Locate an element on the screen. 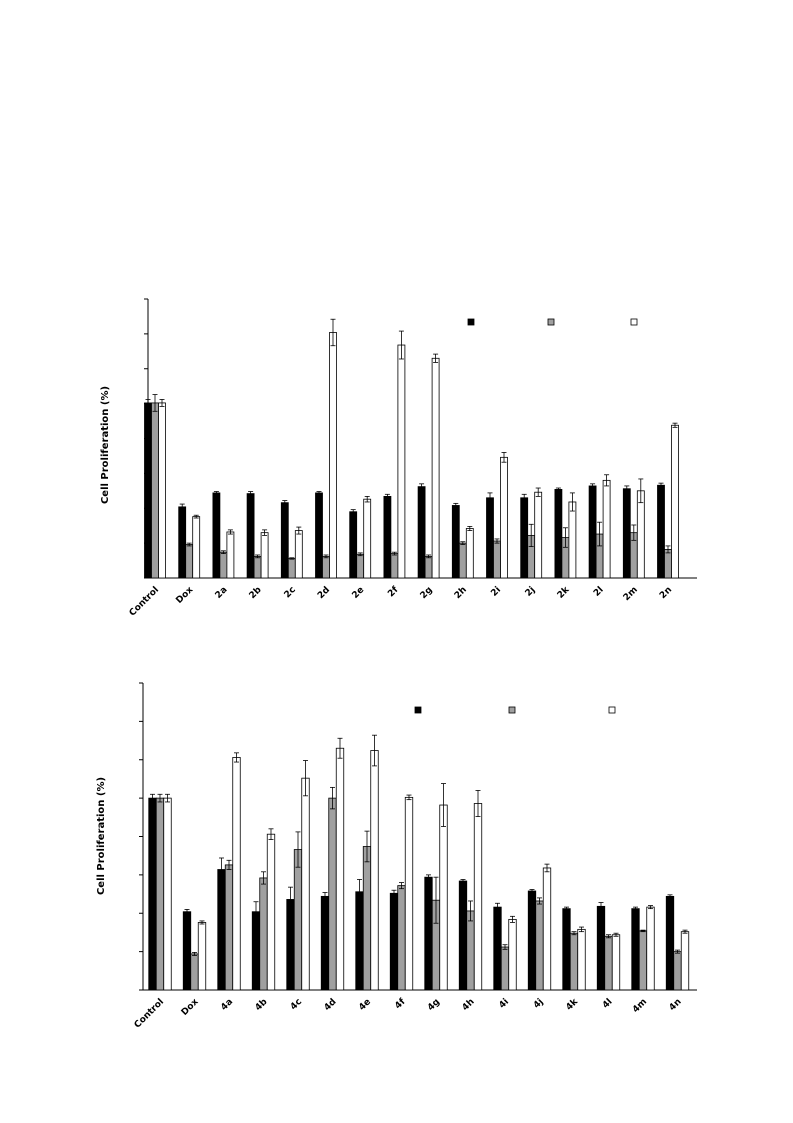 This screenshot has width=793, height=1123. x-tick-label: 4e is located at coordinates (365, 1005).